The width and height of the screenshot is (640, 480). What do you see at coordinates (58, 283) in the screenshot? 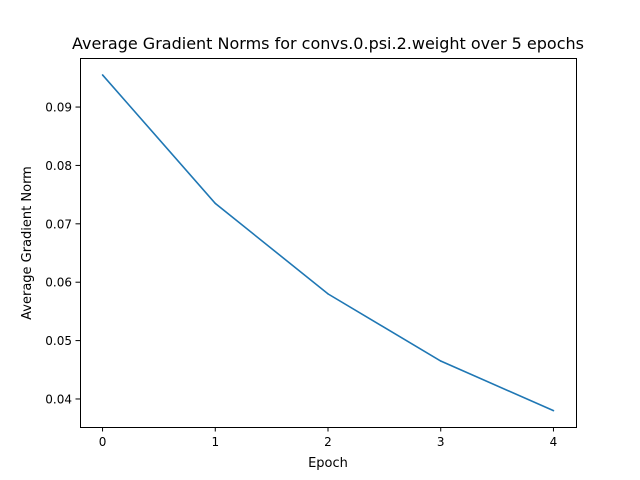
I see `y-tick-label: 0.06` at bounding box center [58, 283].